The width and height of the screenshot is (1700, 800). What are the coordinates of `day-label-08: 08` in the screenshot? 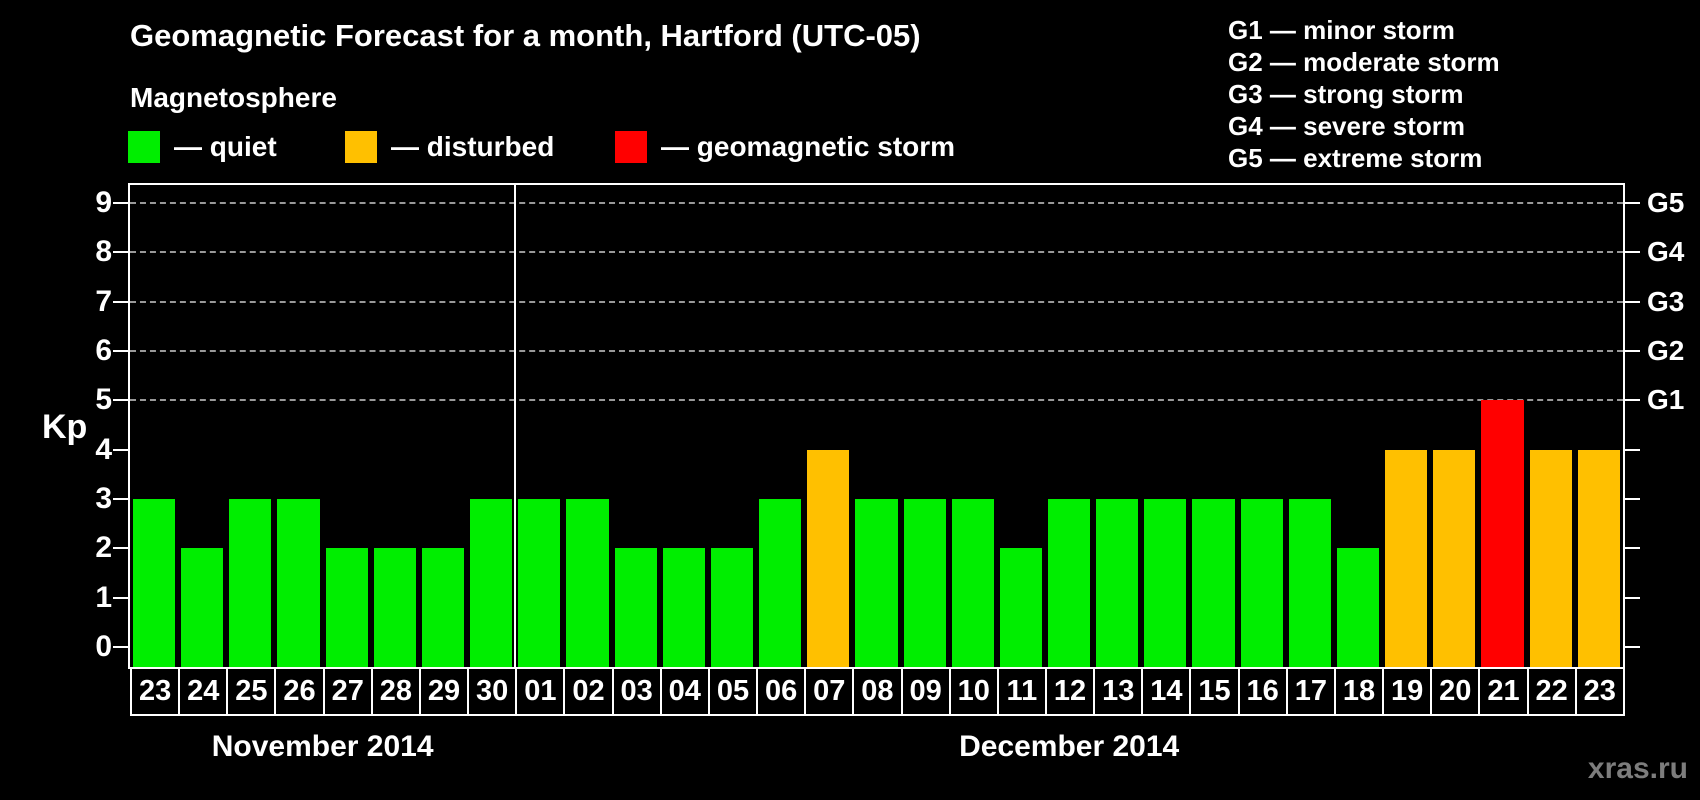 It's located at (876, 691).